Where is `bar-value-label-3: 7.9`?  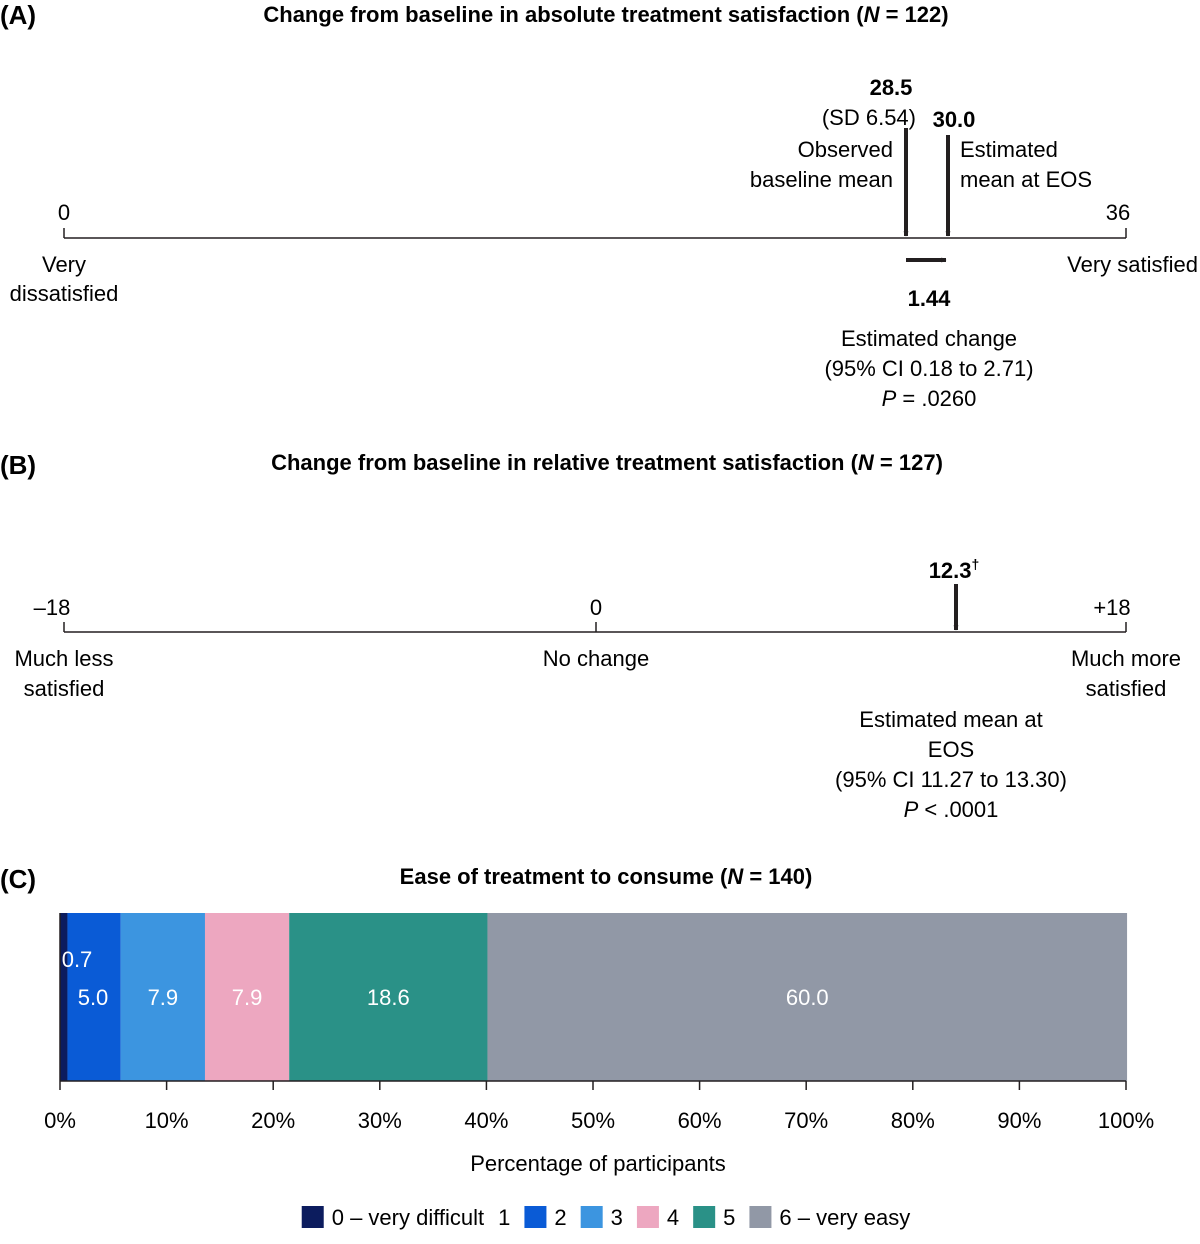 bar-value-label-3: 7.9 is located at coordinates (163, 997).